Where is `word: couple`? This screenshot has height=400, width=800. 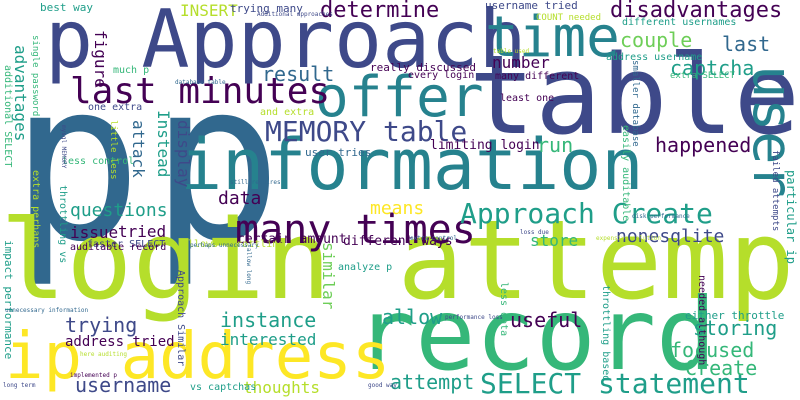
word: couple is located at coordinates (656, 40).